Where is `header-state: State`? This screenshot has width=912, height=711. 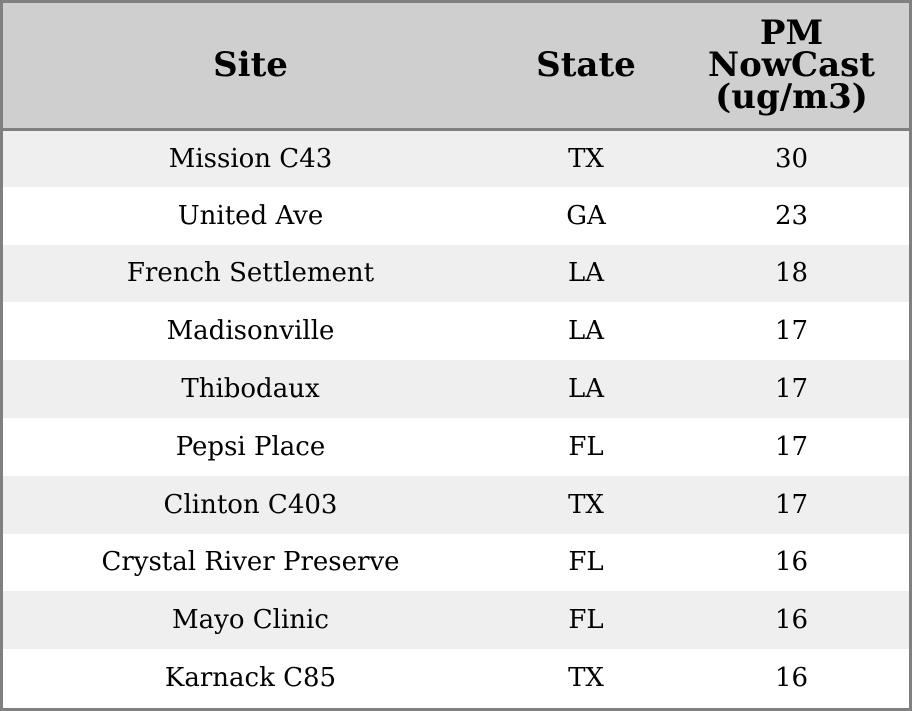
header-state: State is located at coordinates (586, 67).